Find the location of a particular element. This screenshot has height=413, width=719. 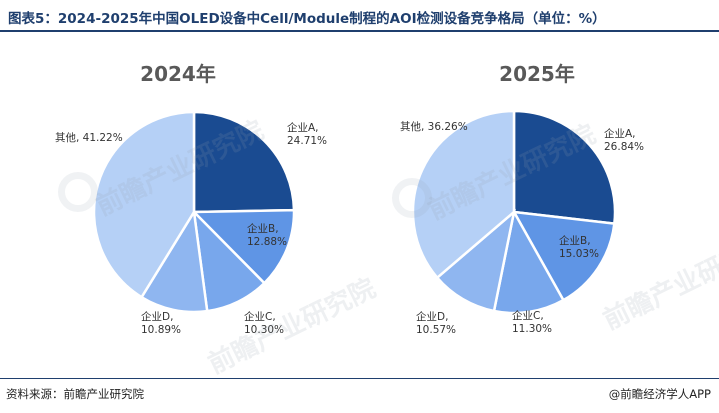

source-note: 资料来源：前瞻产业研究院 is located at coordinates (75, 394).